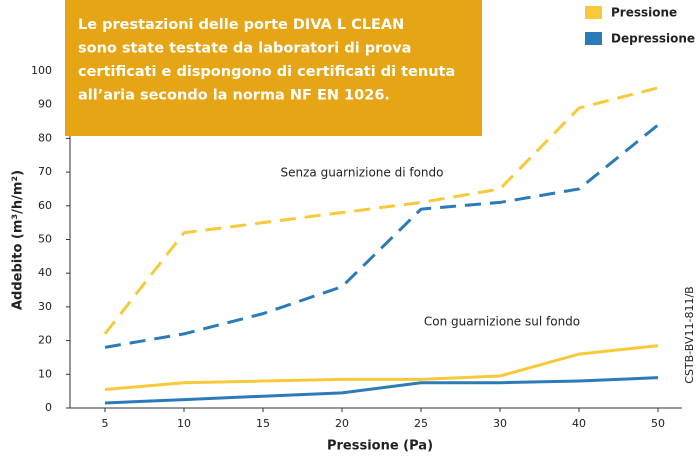 The image size is (700, 456). I want to click on annotation: CSTB-BV11-811/B, so click(689, 334).